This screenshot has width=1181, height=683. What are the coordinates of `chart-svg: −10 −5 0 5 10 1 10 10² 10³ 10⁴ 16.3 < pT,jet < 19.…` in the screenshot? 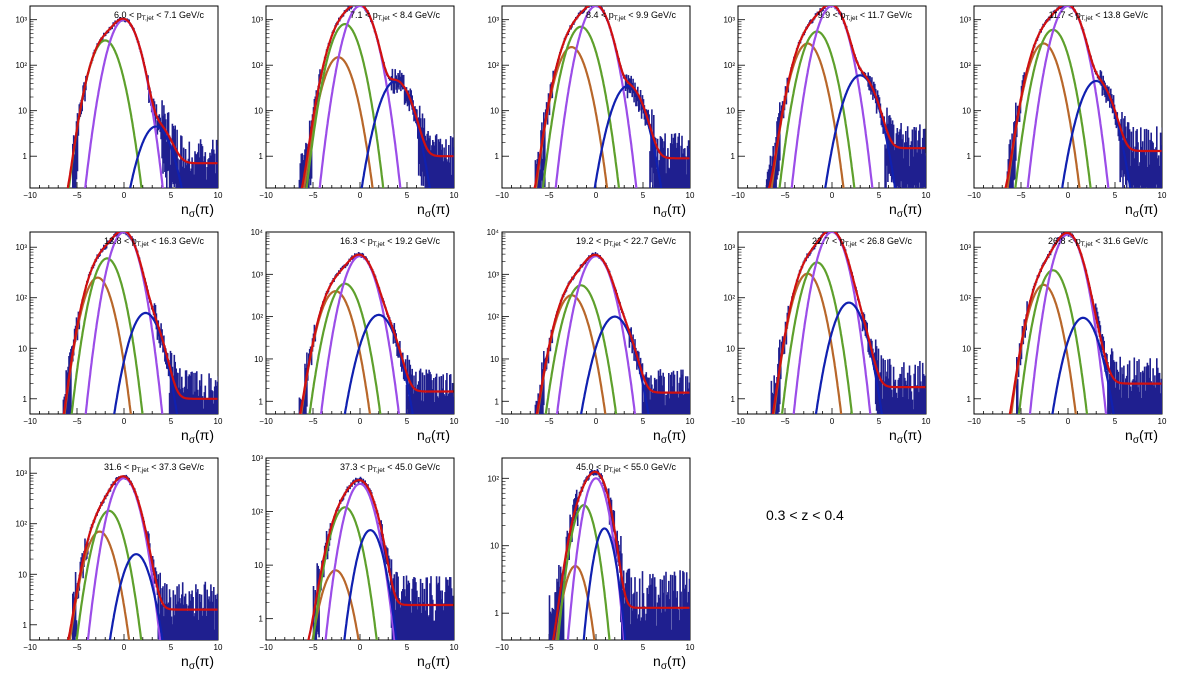 It's located at (355, 337).